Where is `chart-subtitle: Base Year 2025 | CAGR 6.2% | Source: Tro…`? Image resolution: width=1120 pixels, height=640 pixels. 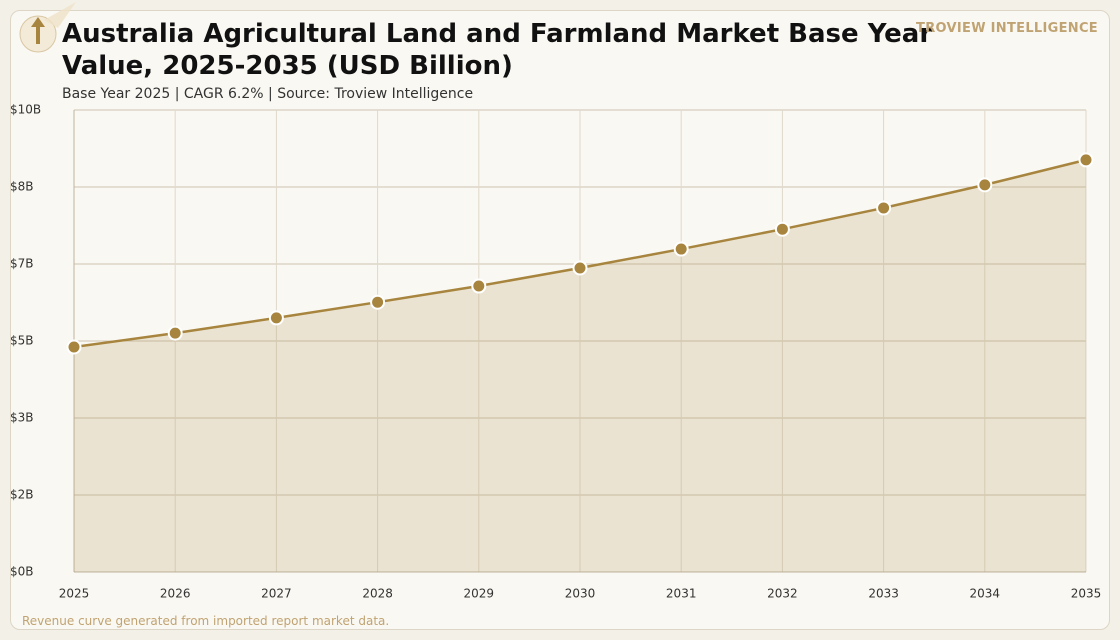
chart-subtitle: Base Year 2025 | CAGR 6.2% | Source: Tro… is located at coordinates (268, 94).